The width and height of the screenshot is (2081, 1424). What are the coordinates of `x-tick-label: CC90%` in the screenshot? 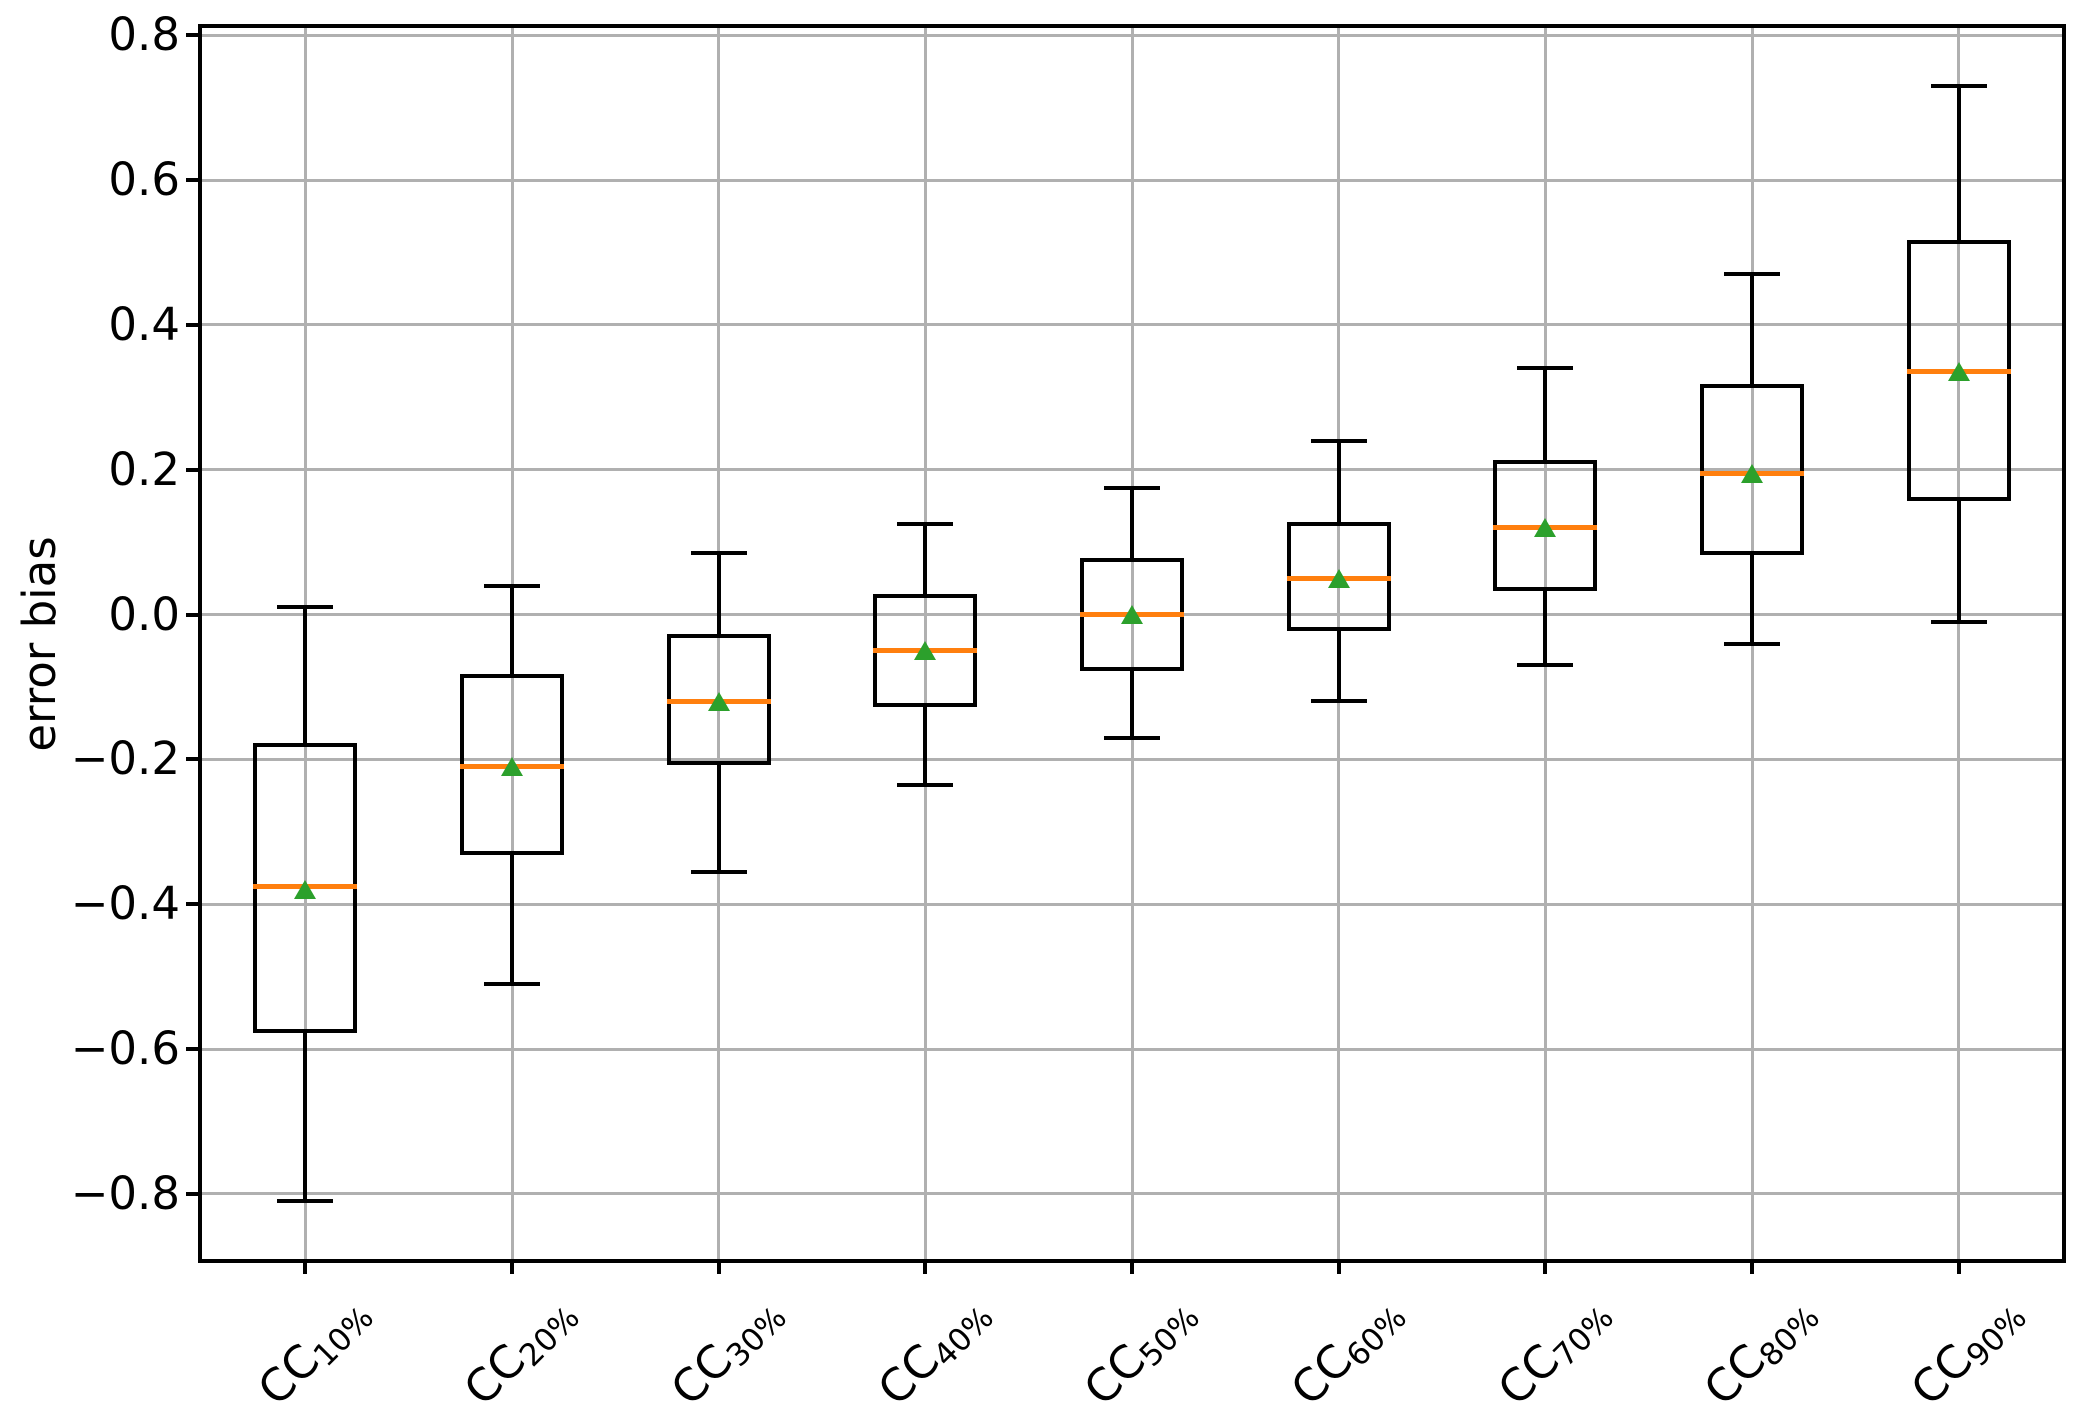 It's located at (1967, 1351).